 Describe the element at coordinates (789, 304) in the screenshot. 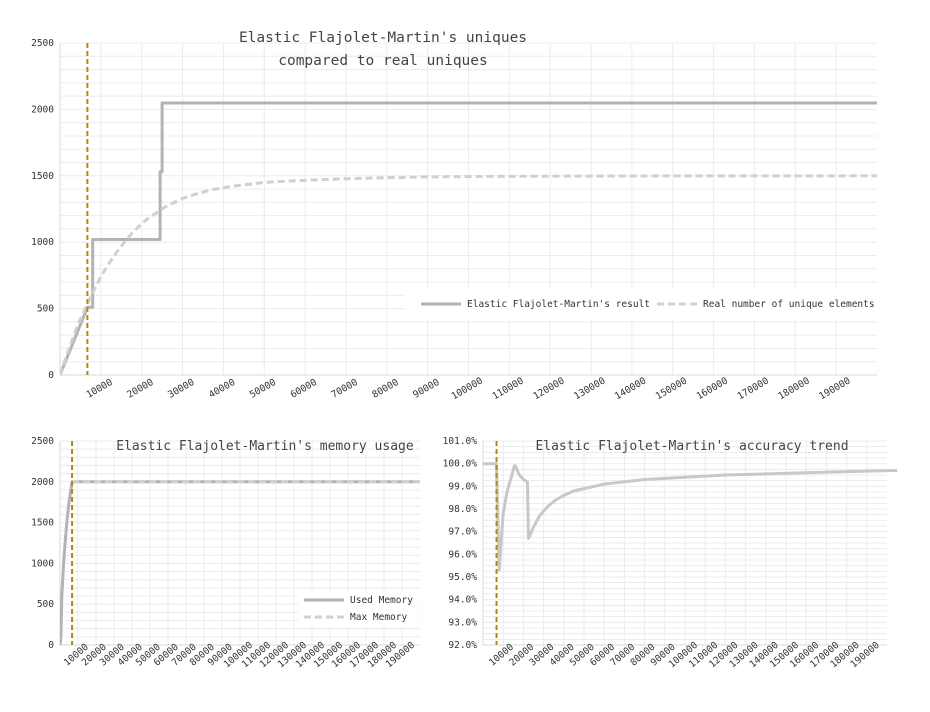

I see `legend-label: Real number of unique elements` at that location.